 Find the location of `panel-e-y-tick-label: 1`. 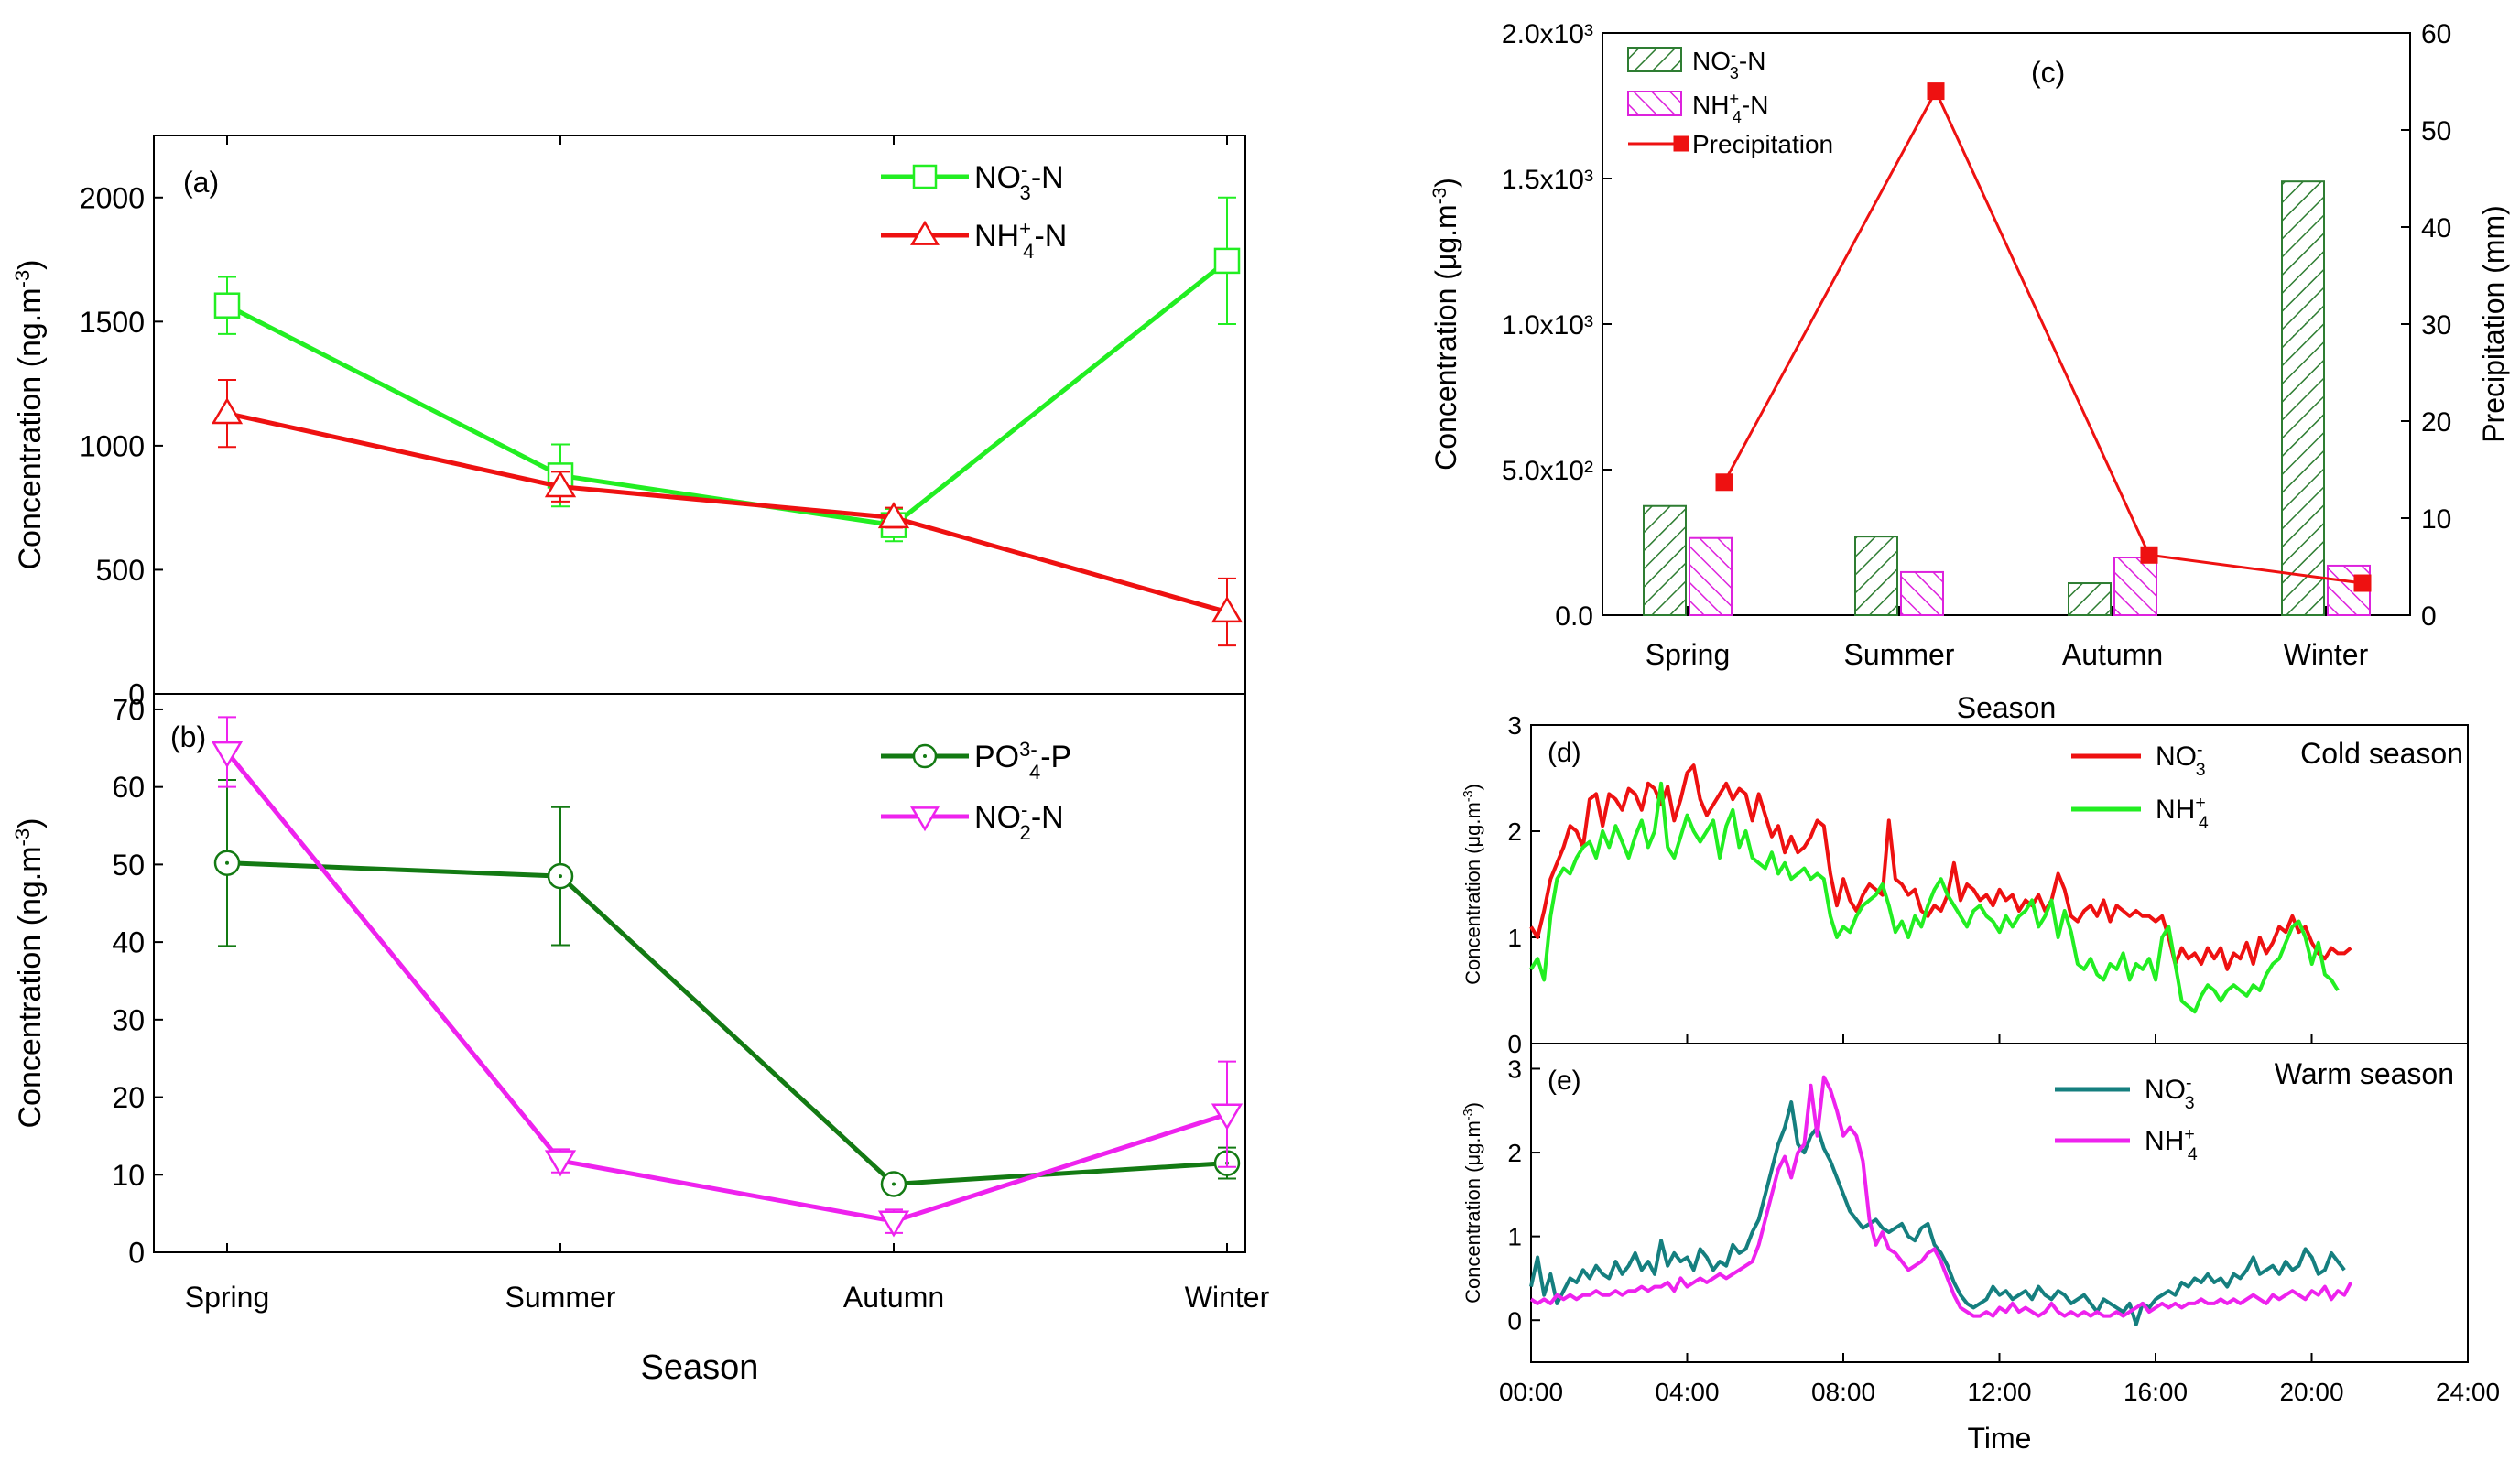

panel-e-y-tick-label: 1 is located at coordinates (1514, 1237).